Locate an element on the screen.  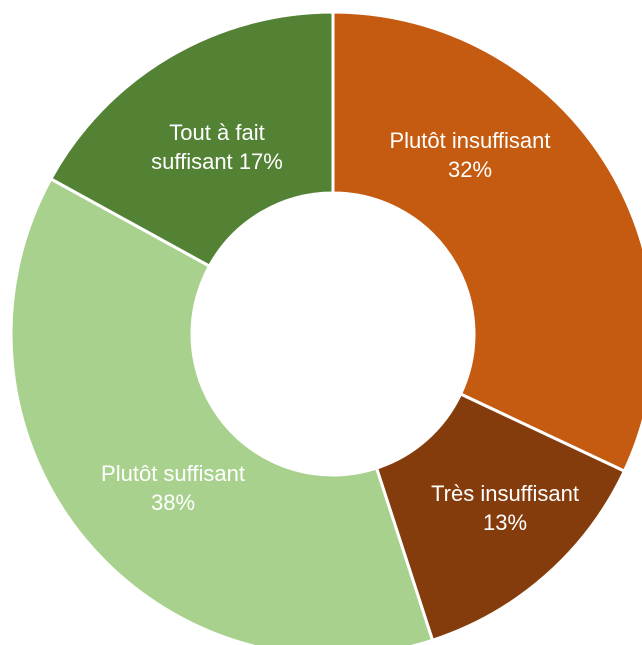
data-label: Plutôt suffisant 38% is located at coordinates (173, 488).